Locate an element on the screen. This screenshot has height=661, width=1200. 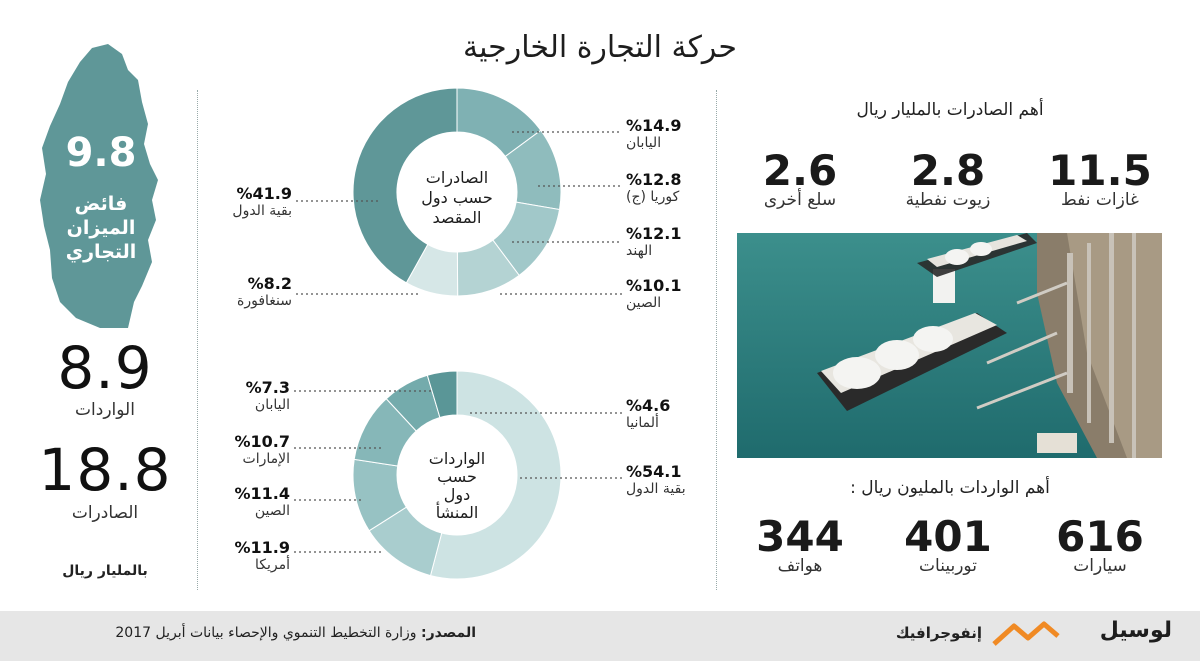
top-import-1-value: 616 is located at coordinates (1100, 536).